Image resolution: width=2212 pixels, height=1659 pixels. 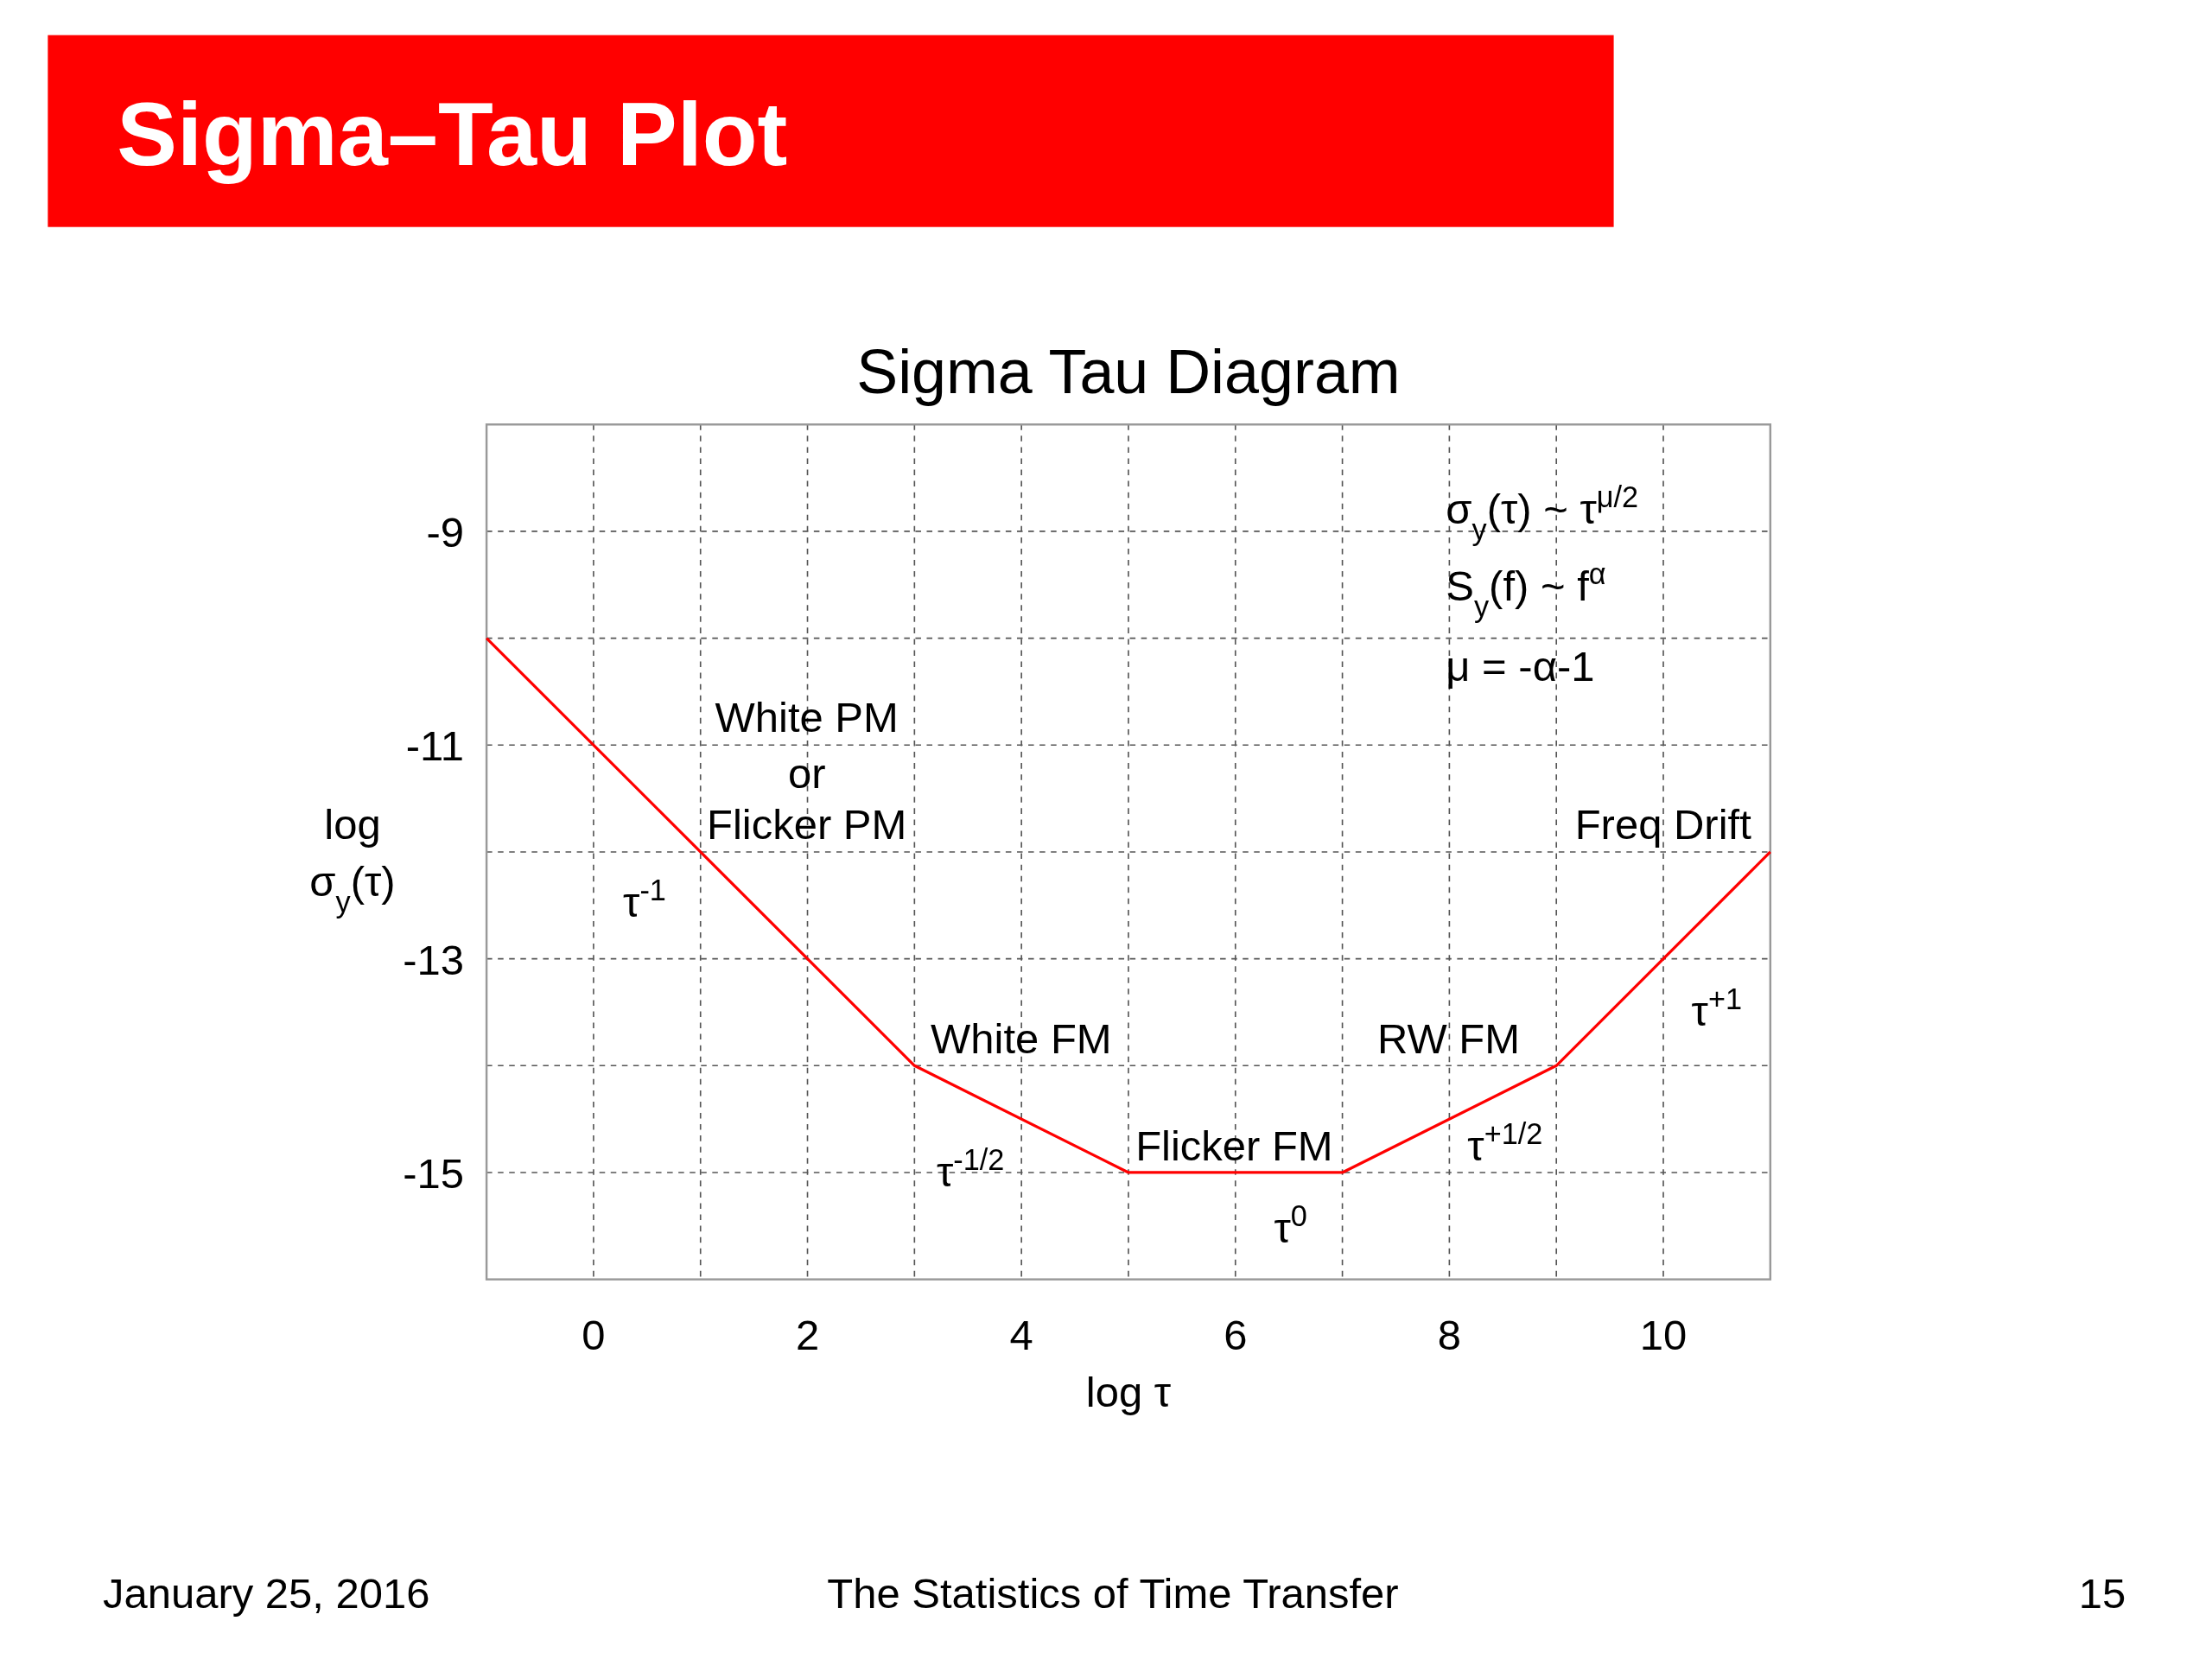 What do you see at coordinates (434, 746) in the screenshot?
I see `y-tick-label: -11` at bounding box center [434, 746].